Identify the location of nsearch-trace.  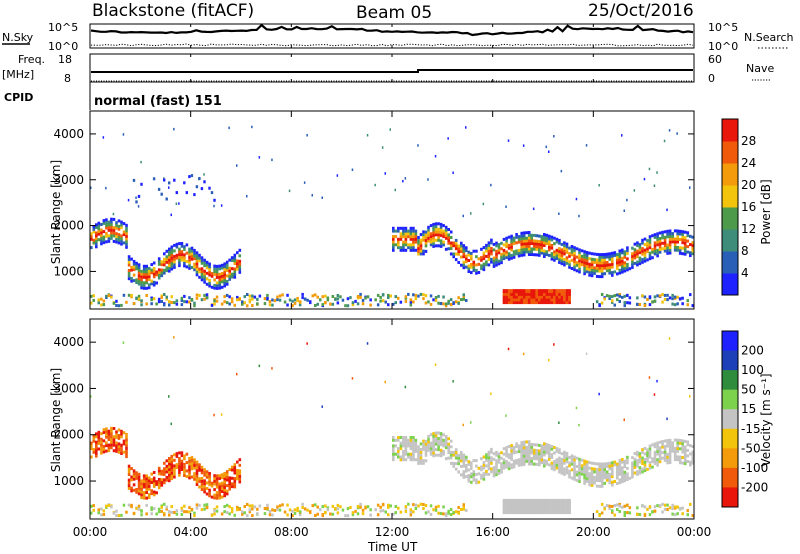
(392, 45).